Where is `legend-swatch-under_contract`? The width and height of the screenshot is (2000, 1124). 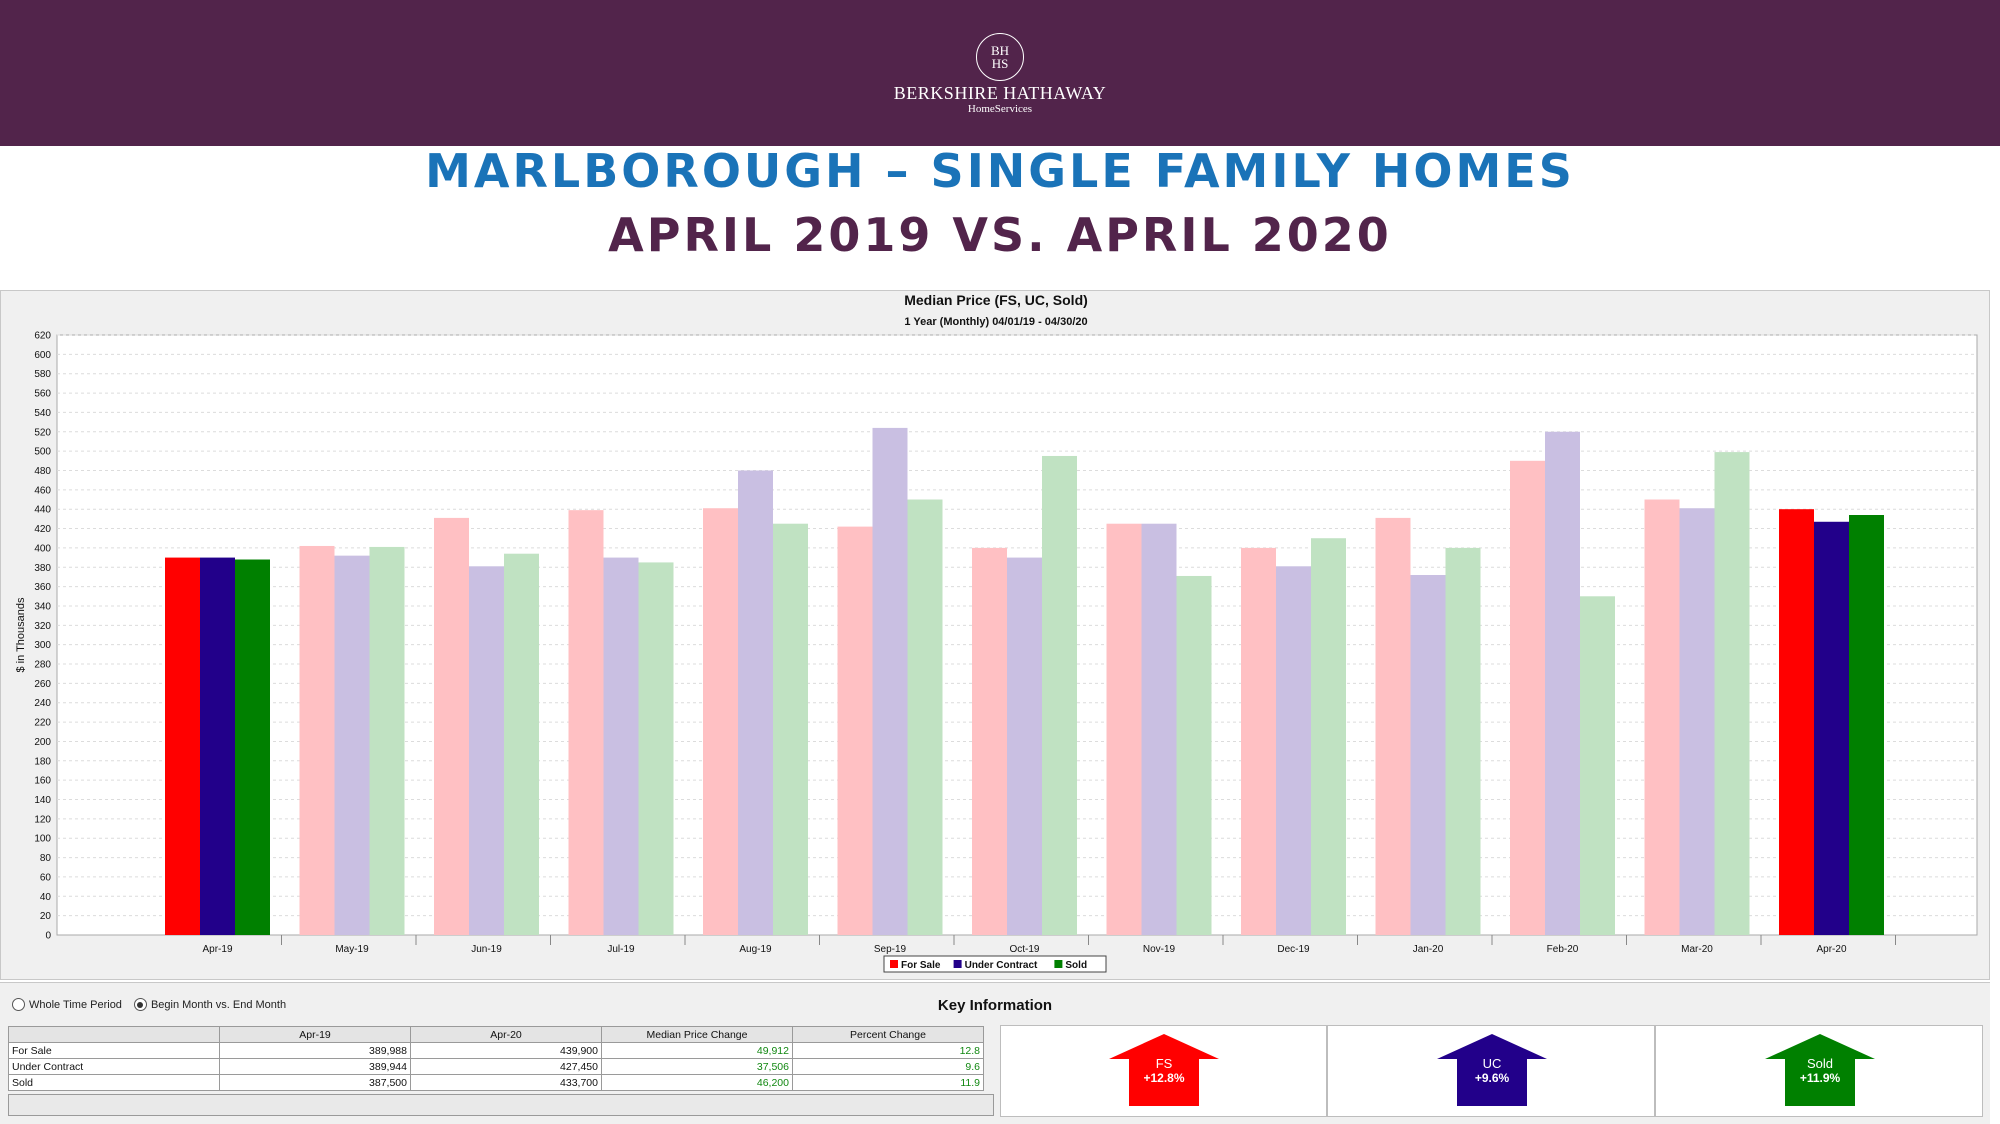
legend-swatch-under_contract is located at coordinates (957, 964).